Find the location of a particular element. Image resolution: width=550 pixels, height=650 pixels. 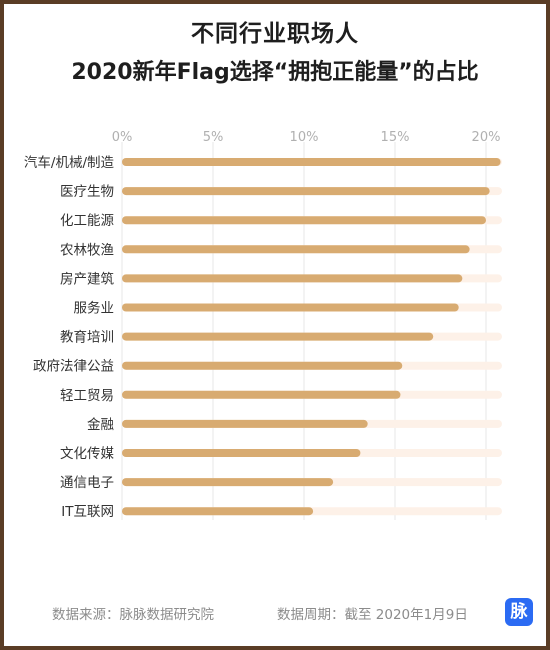

category-label: 房产建筑 is located at coordinates (87, 279).